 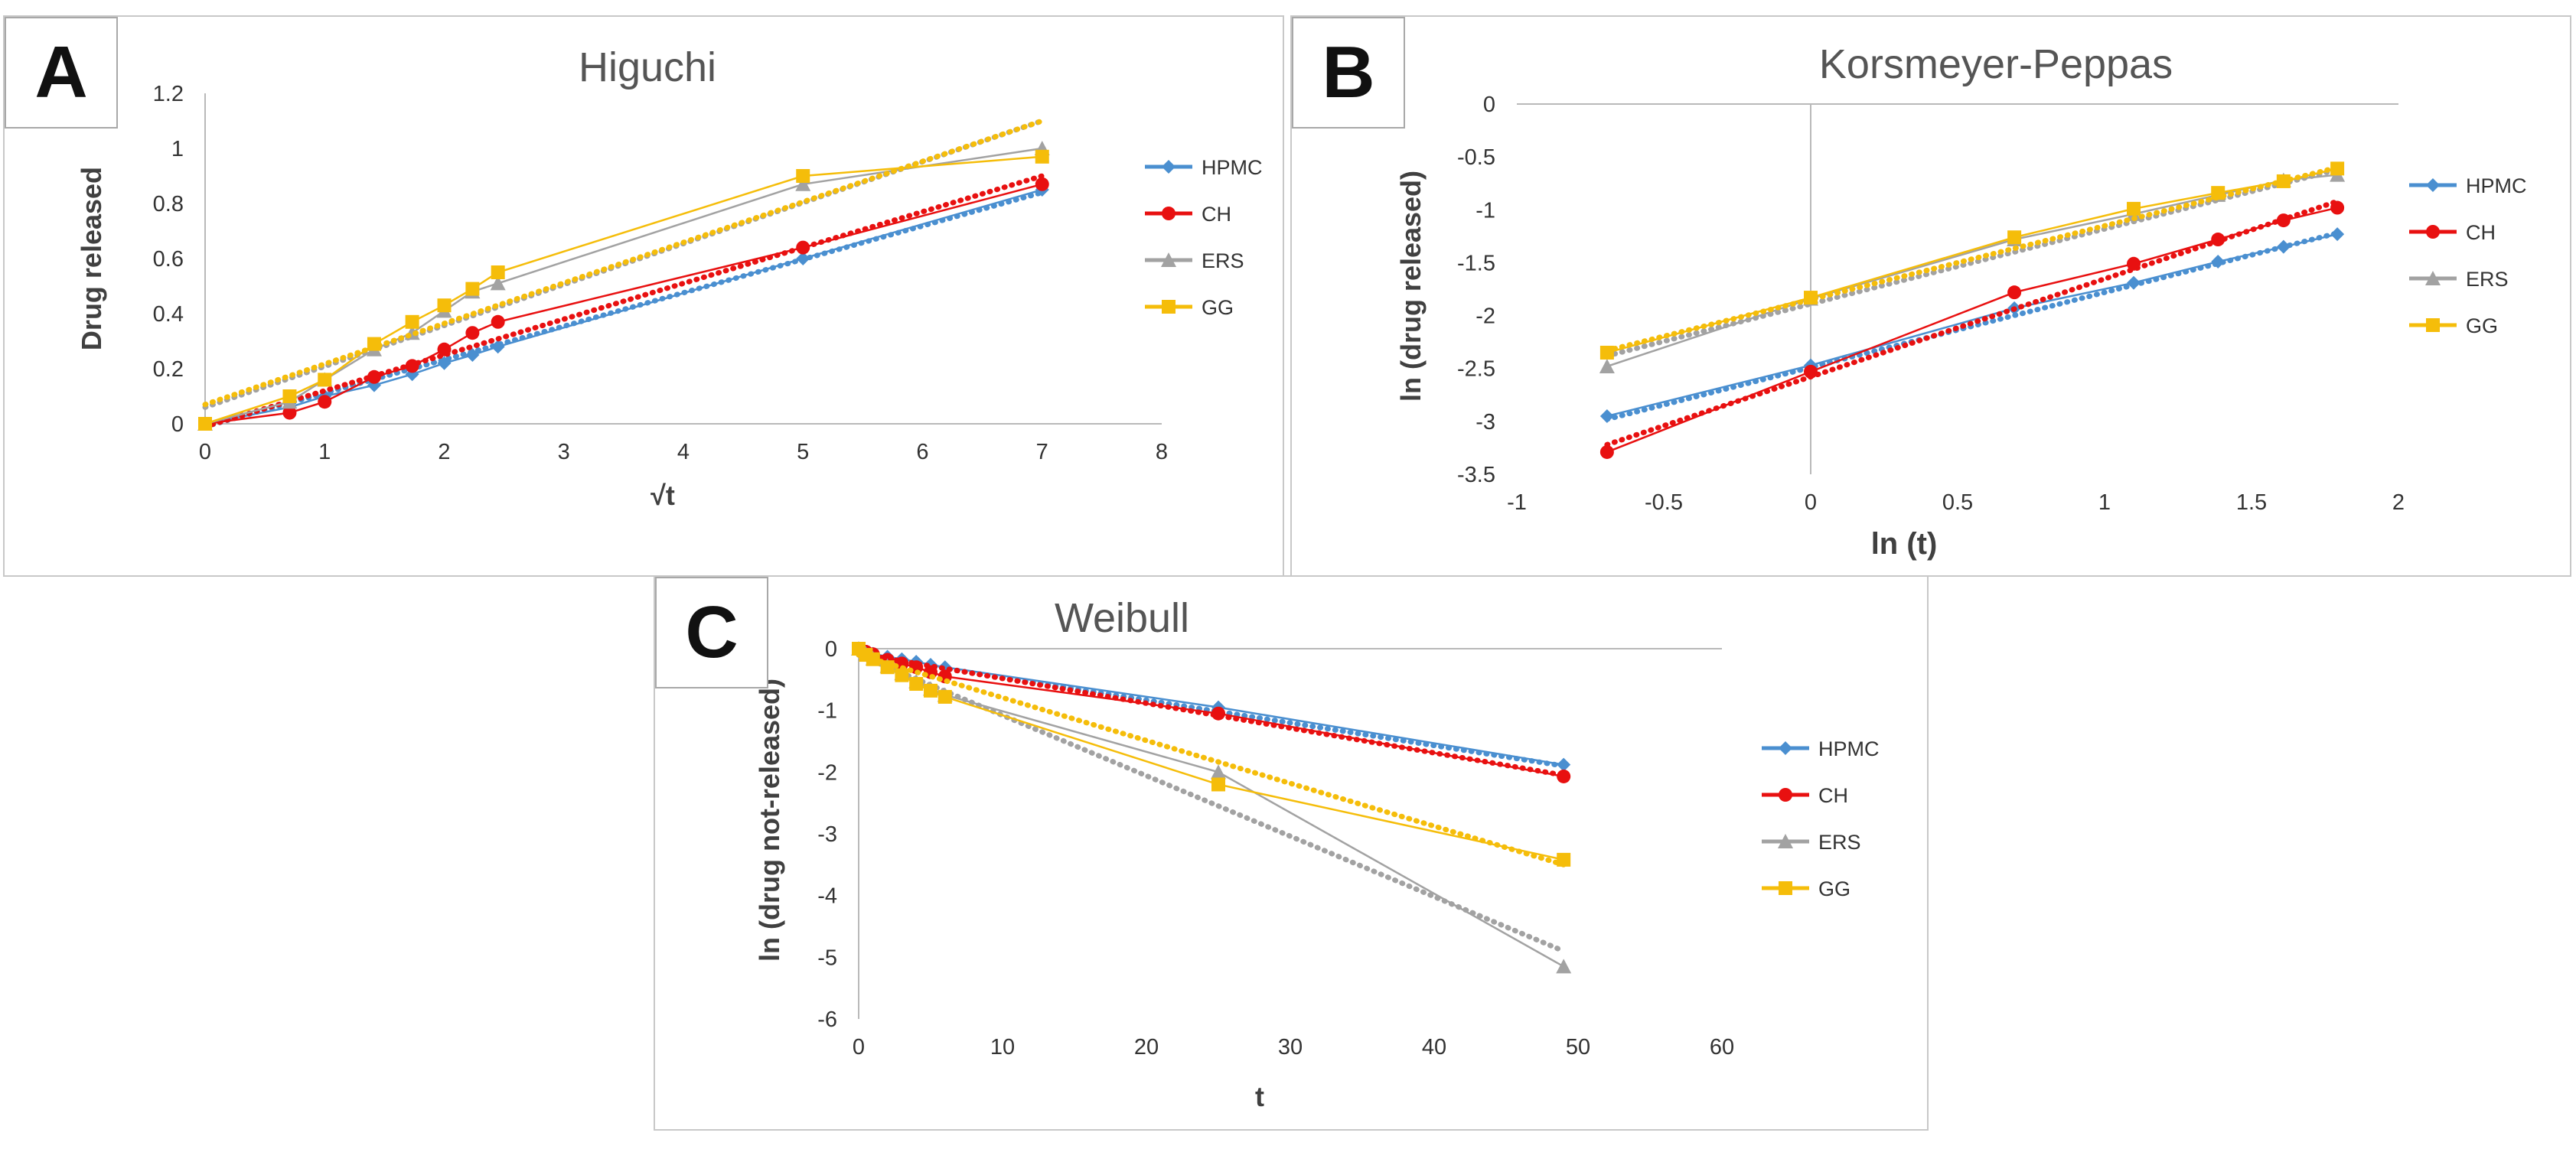 I want to click on legend-marker-ch, so click(x=1785, y=795).